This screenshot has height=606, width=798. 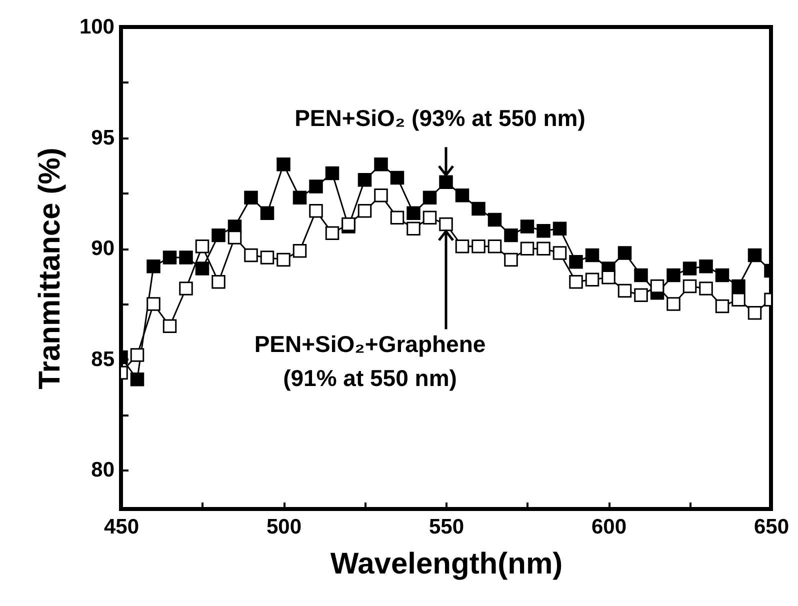 I want to click on y-tick-label: 85, so click(x=103, y=359).